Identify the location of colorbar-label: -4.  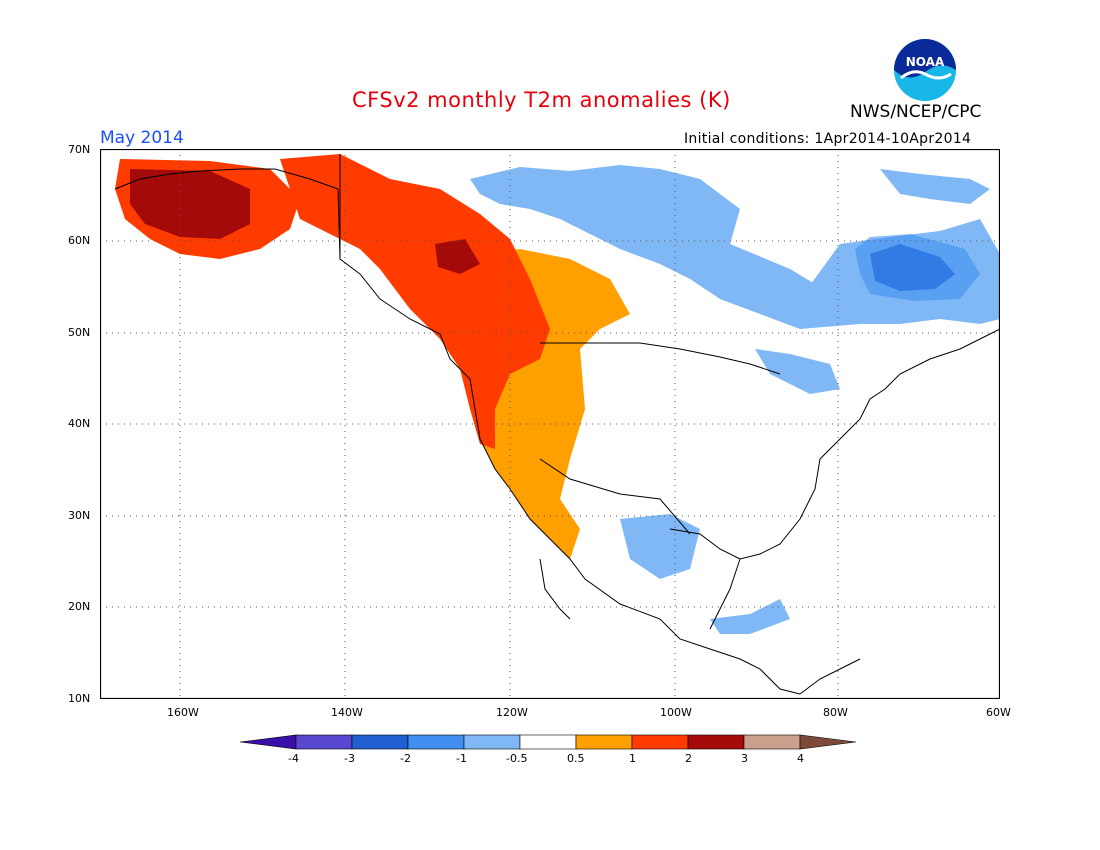
(293, 758).